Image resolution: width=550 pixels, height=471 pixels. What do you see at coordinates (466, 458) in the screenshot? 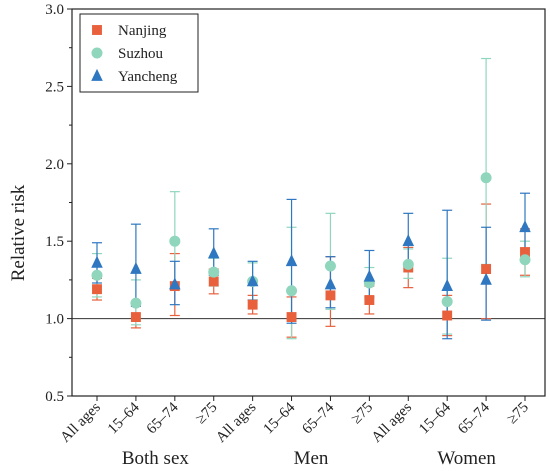
I see `group-label: Women` at bounding box center [466, 458].